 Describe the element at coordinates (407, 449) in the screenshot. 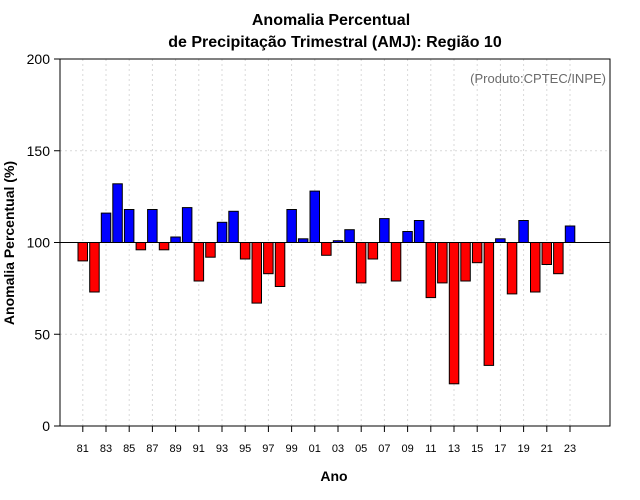

I see `x-tick-label: 09` at that location.